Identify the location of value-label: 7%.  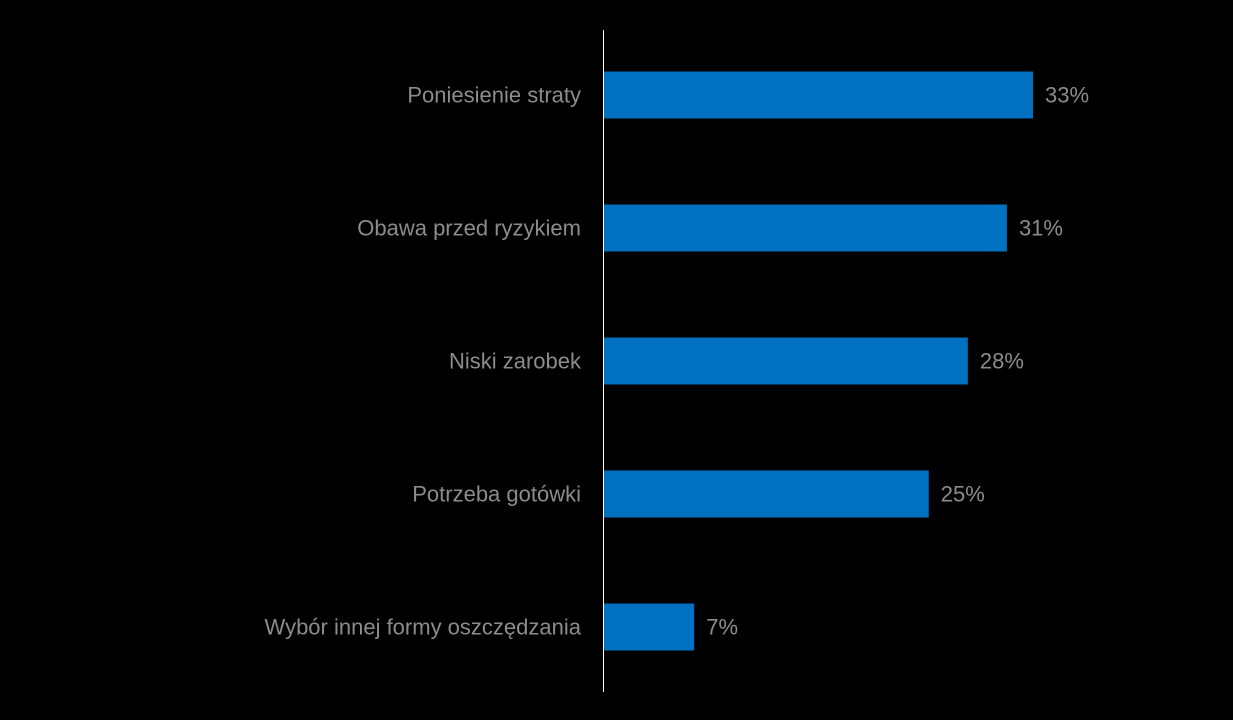
(722, 627).